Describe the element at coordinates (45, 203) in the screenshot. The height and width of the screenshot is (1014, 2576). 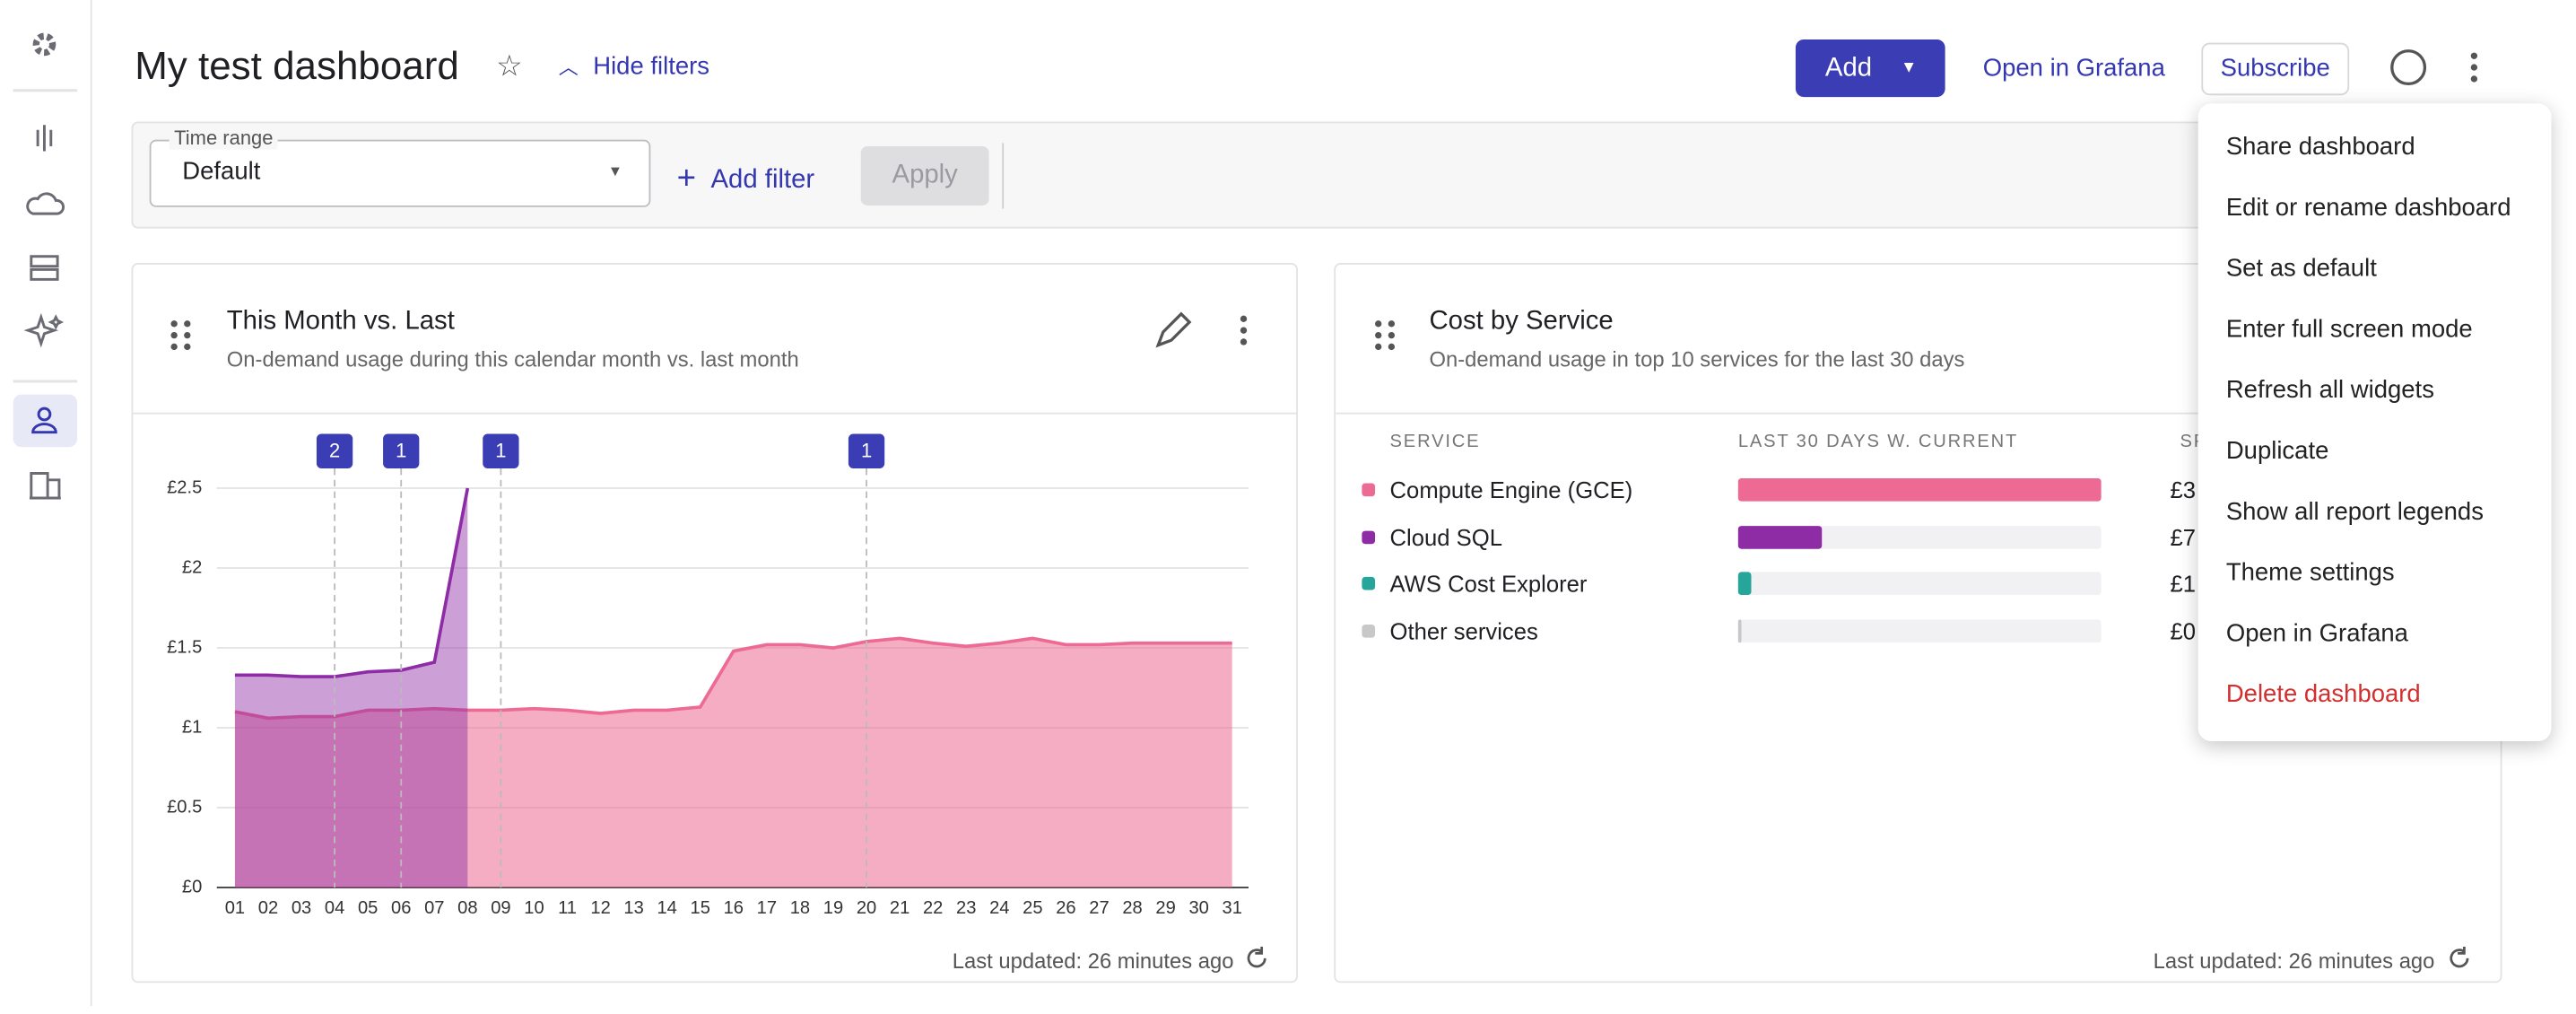
I see `cloud-icon` at that location.